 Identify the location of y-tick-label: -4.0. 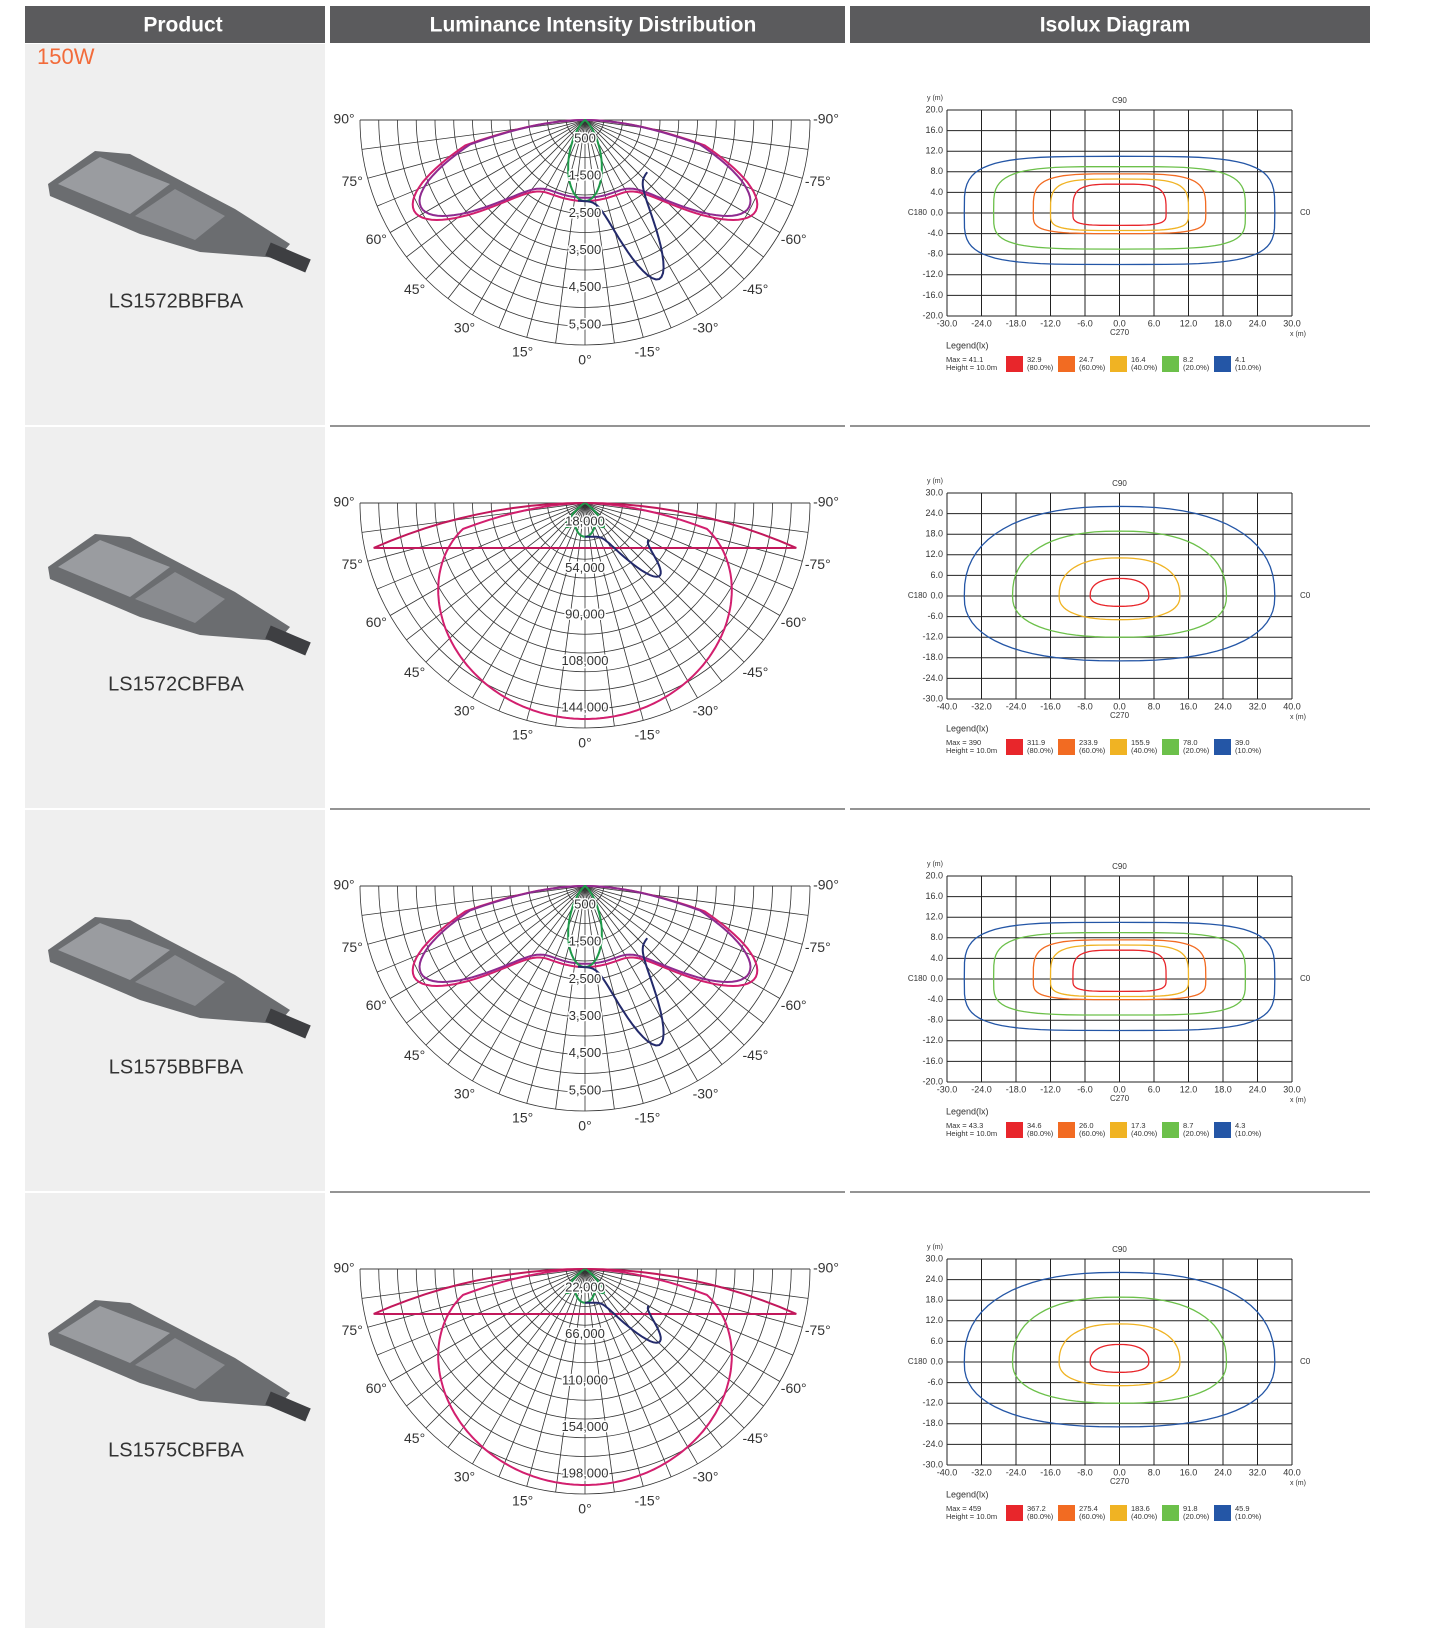
(935, 233).